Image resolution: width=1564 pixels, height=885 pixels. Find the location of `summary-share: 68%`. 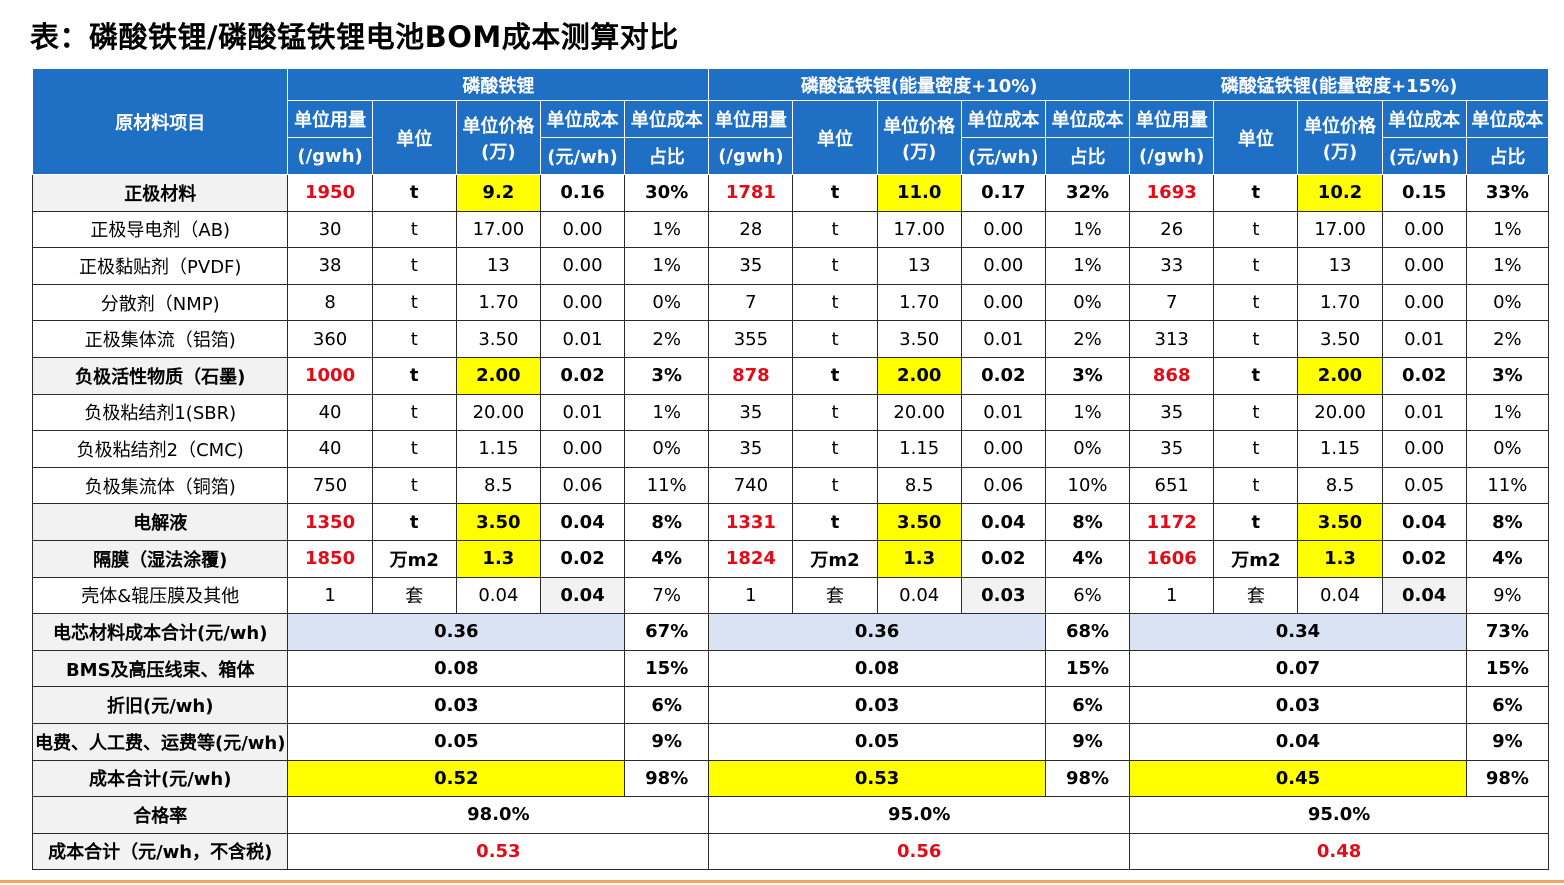

summary-share: 68% is located at coordinates (1087, 632).